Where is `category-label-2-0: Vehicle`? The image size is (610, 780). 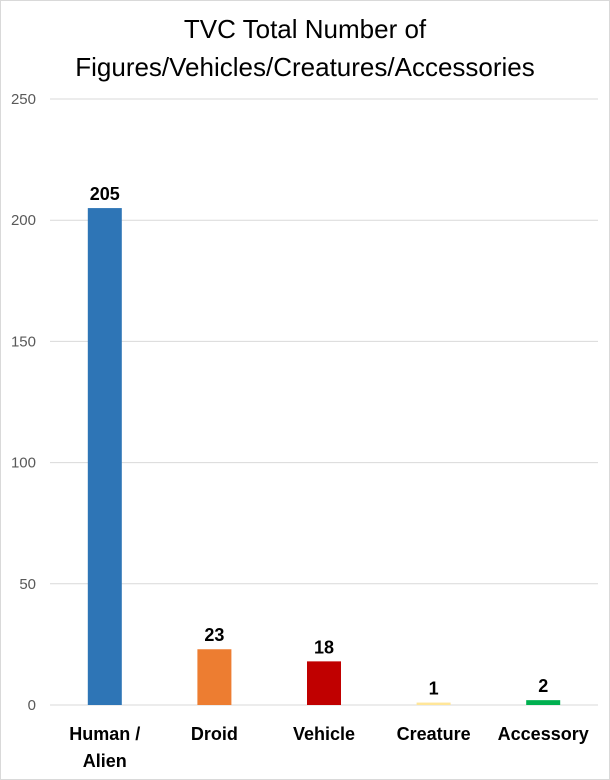 category-label-2-0: Vehicle is located at coordinates (324, 734).